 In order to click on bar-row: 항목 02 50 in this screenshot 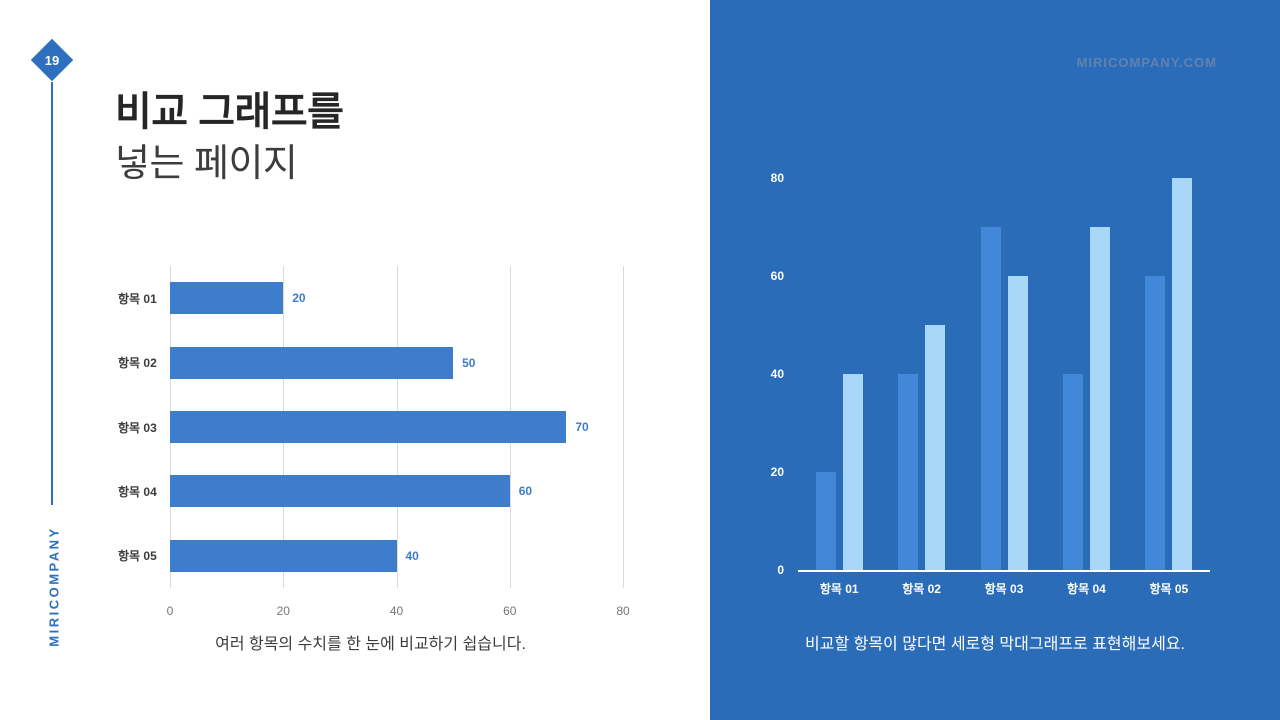, I will do `click(370, 362)`.